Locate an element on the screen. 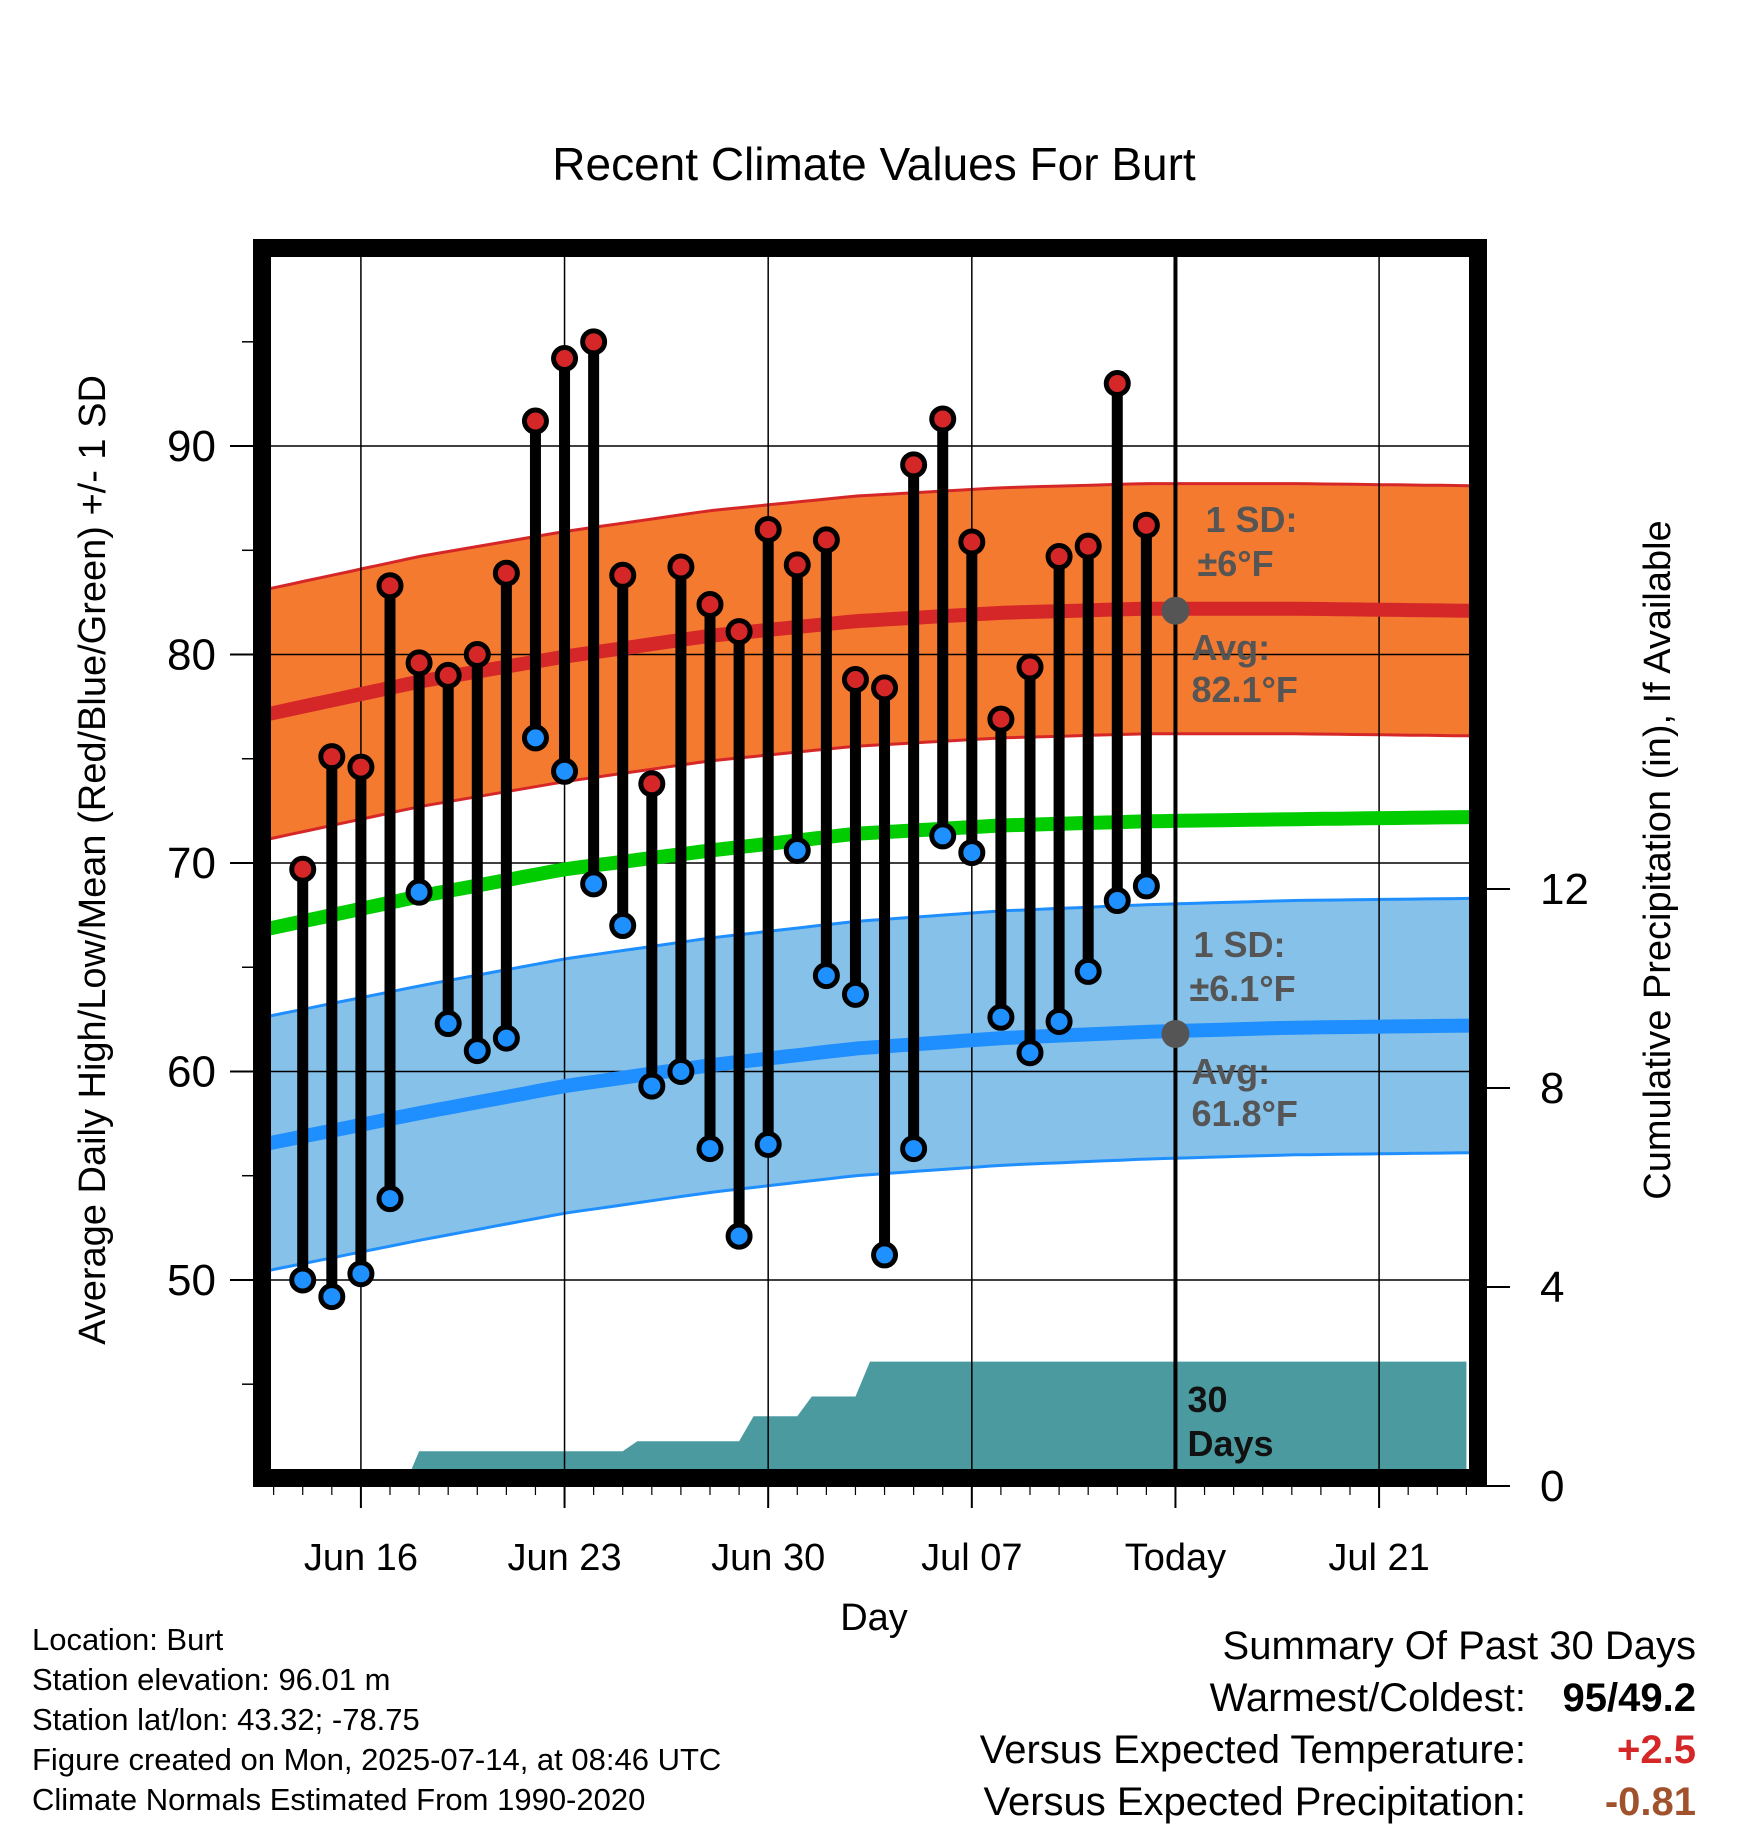 Image resolution: width=1748 pixels, height=1828 pixels. x-tick-label: Jun 30 is located at coordinates (768, 1558).